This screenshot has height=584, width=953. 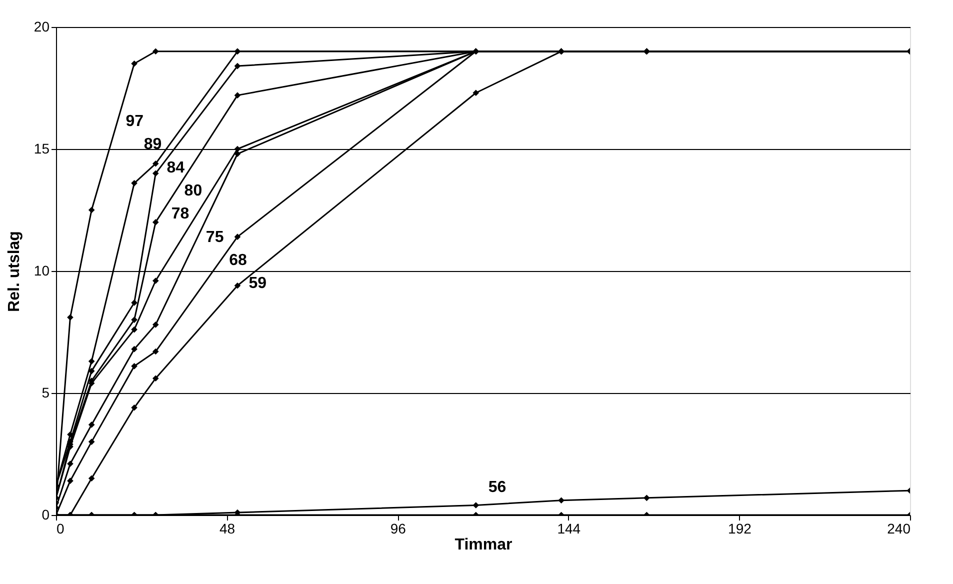 What do you see at coordinates (175, 167) in the screenshot?
I see `series-label: 84` at bounding box center [175, 167].